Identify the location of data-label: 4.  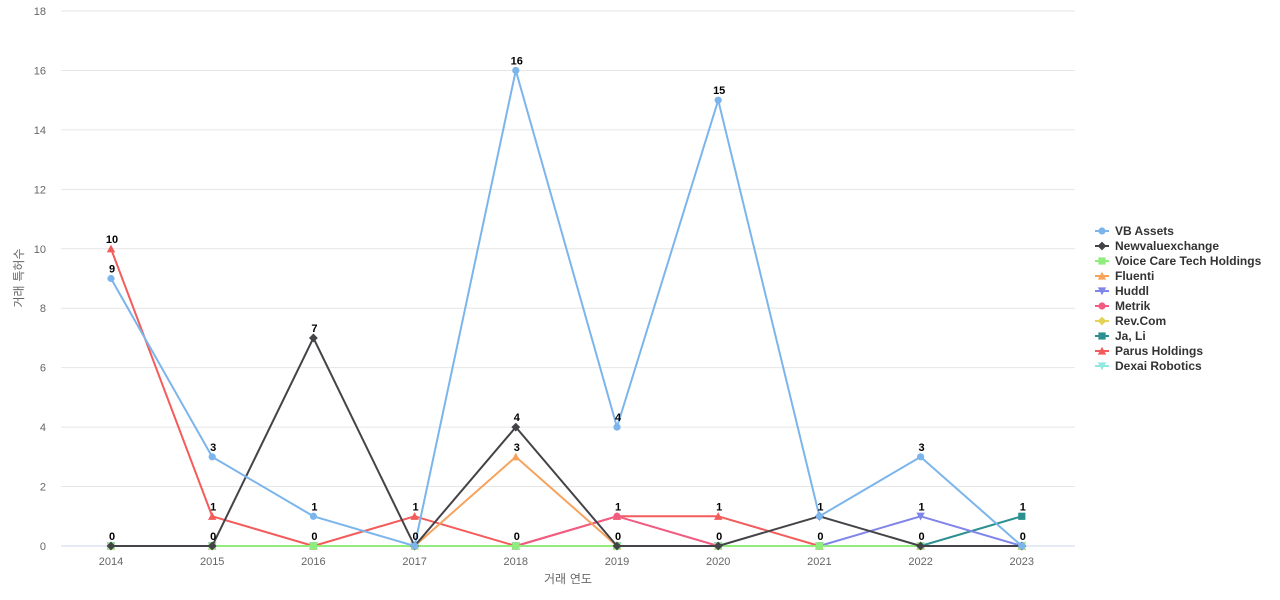
(618, 418).